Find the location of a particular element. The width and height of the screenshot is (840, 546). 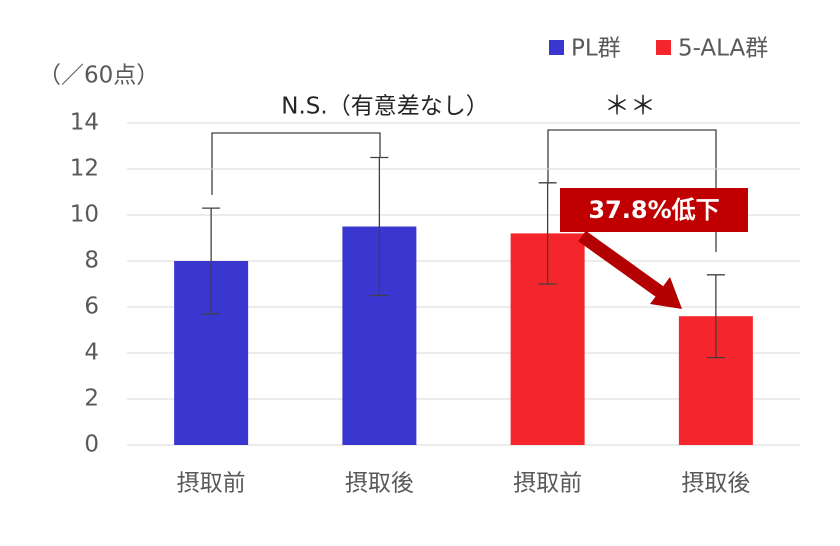

legend-label: PL群 is located at coordinates (596, 49).